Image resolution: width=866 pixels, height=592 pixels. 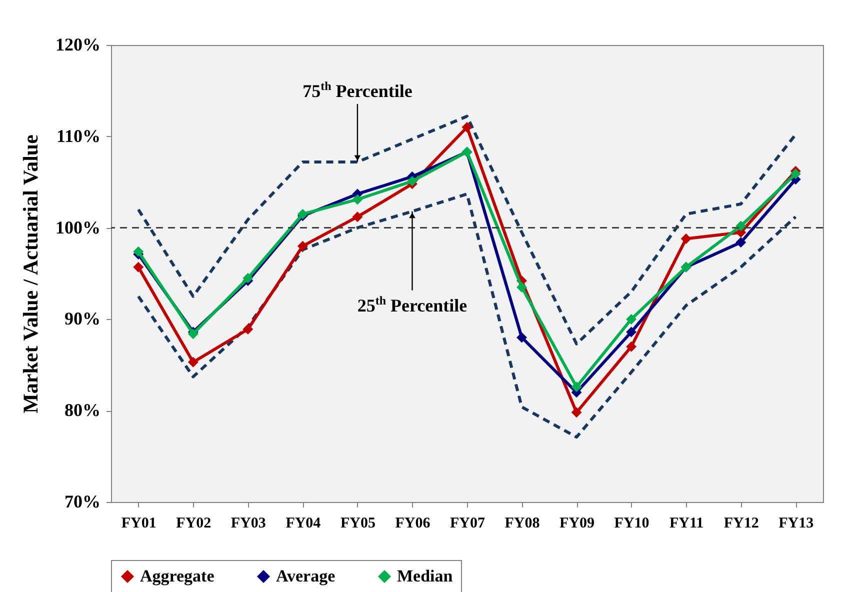 What do you see at coordinates (78, 136) in the screenshot?
I see `y-tick-label: 110%` at bounding box center [78, 136].